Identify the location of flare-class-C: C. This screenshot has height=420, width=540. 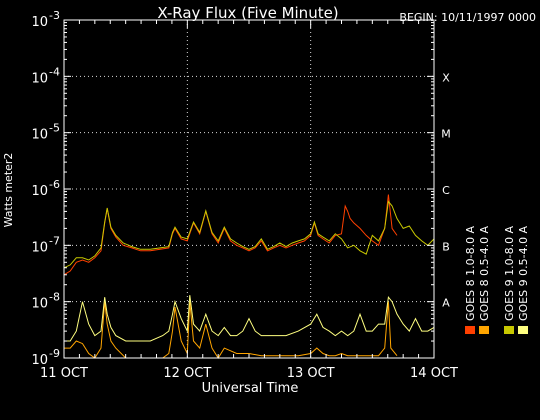
(446, 190).